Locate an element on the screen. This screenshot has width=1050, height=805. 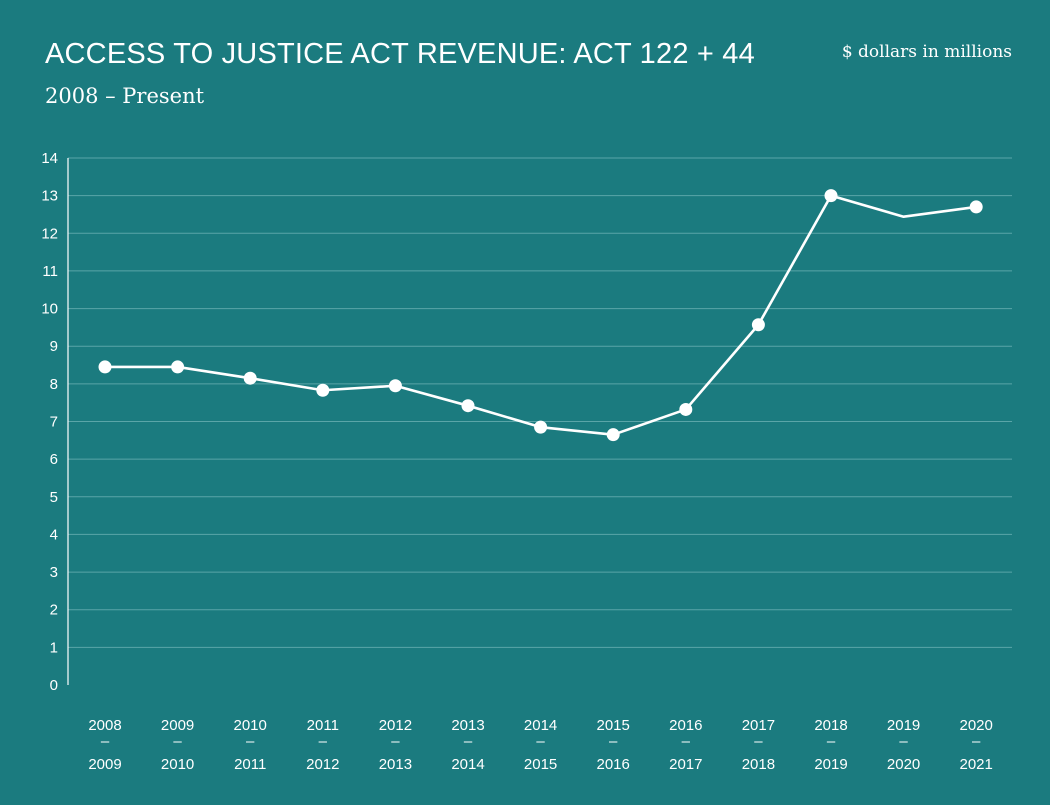
x-tick-top: 2018 is located at coordinates (830, 725).